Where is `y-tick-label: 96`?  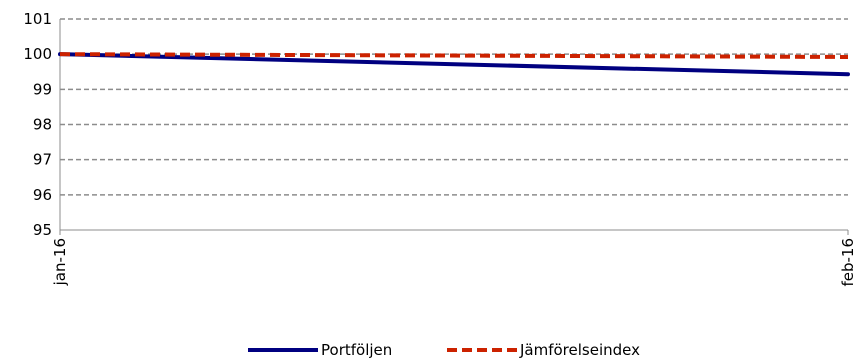
y-tick-label: 96 is located at coordinates (42, 195).